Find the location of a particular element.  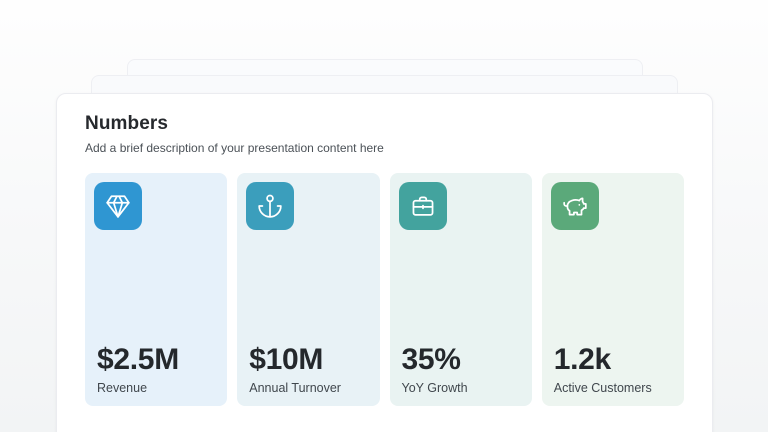

anchor-icon is located at coordinates (270, 206).